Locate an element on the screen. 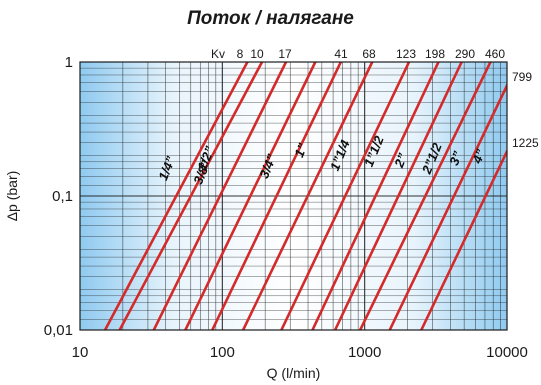  kv-value-label: 799 is located at coordinates (522, 77).